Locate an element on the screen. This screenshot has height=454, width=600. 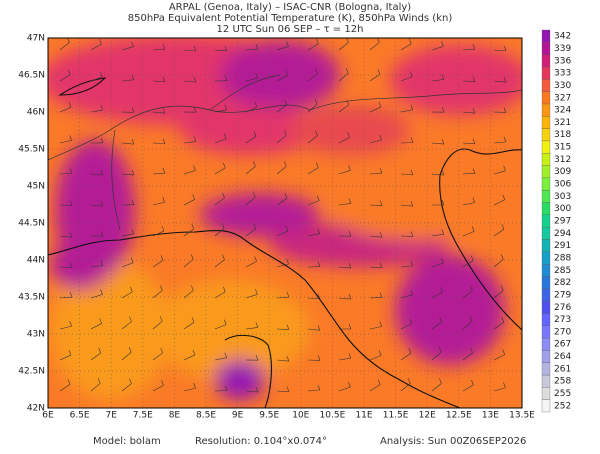
lon-label: 10E is located at coordinates (300, 416).